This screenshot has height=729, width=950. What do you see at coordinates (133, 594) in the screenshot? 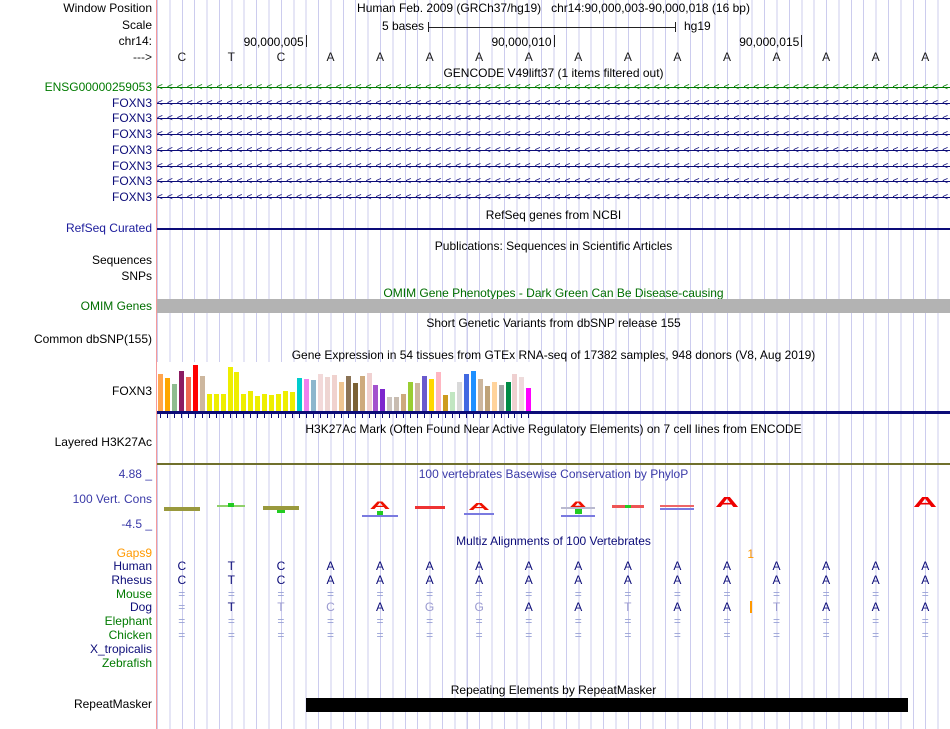
I see `species-label: Mouse` at bounding box center [133, 594].